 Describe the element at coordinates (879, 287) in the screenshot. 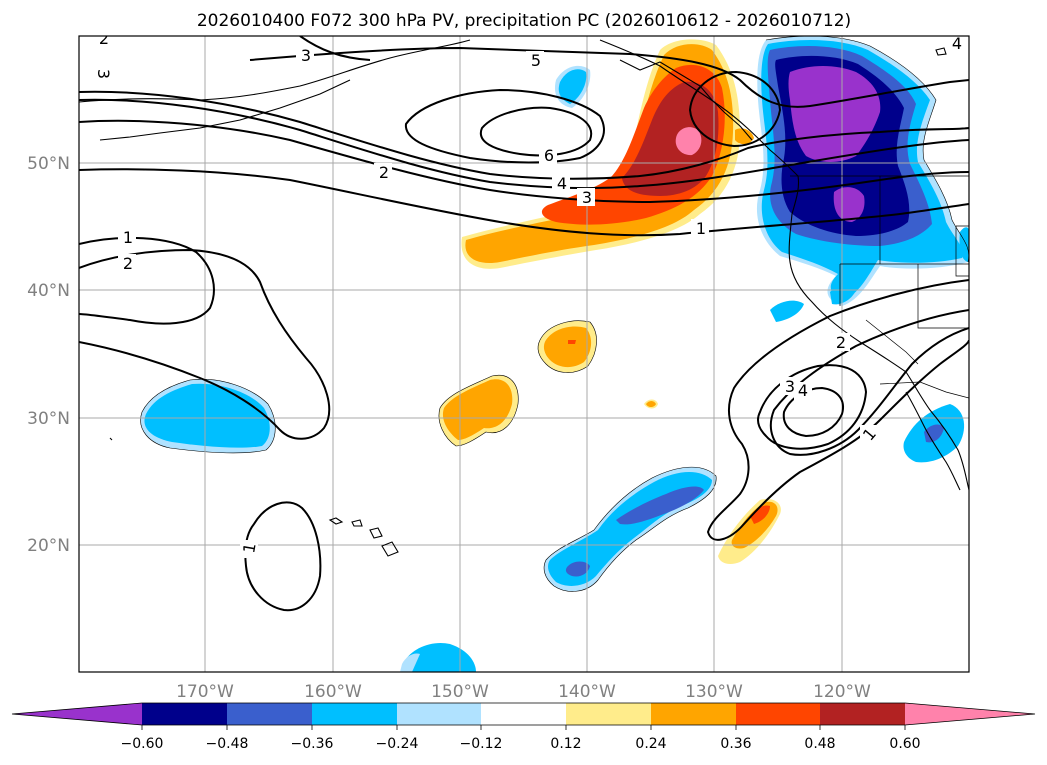

I see `political-borders` at that location.